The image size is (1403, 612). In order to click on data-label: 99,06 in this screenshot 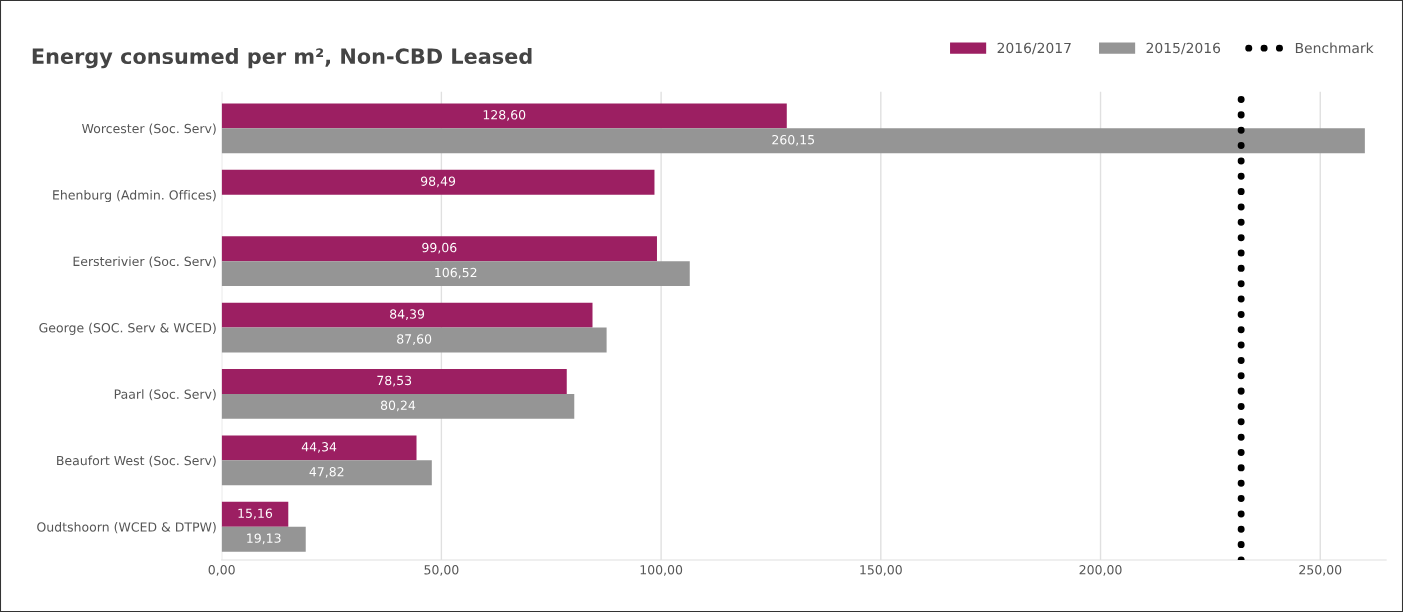, I will do `click(439, 248)`.